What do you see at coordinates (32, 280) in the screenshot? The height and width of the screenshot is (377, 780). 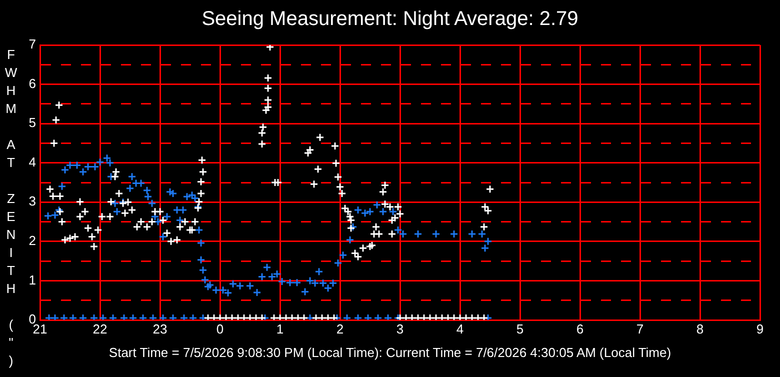 I see `y-tick-label: 1` at bounding box center [32, 280].